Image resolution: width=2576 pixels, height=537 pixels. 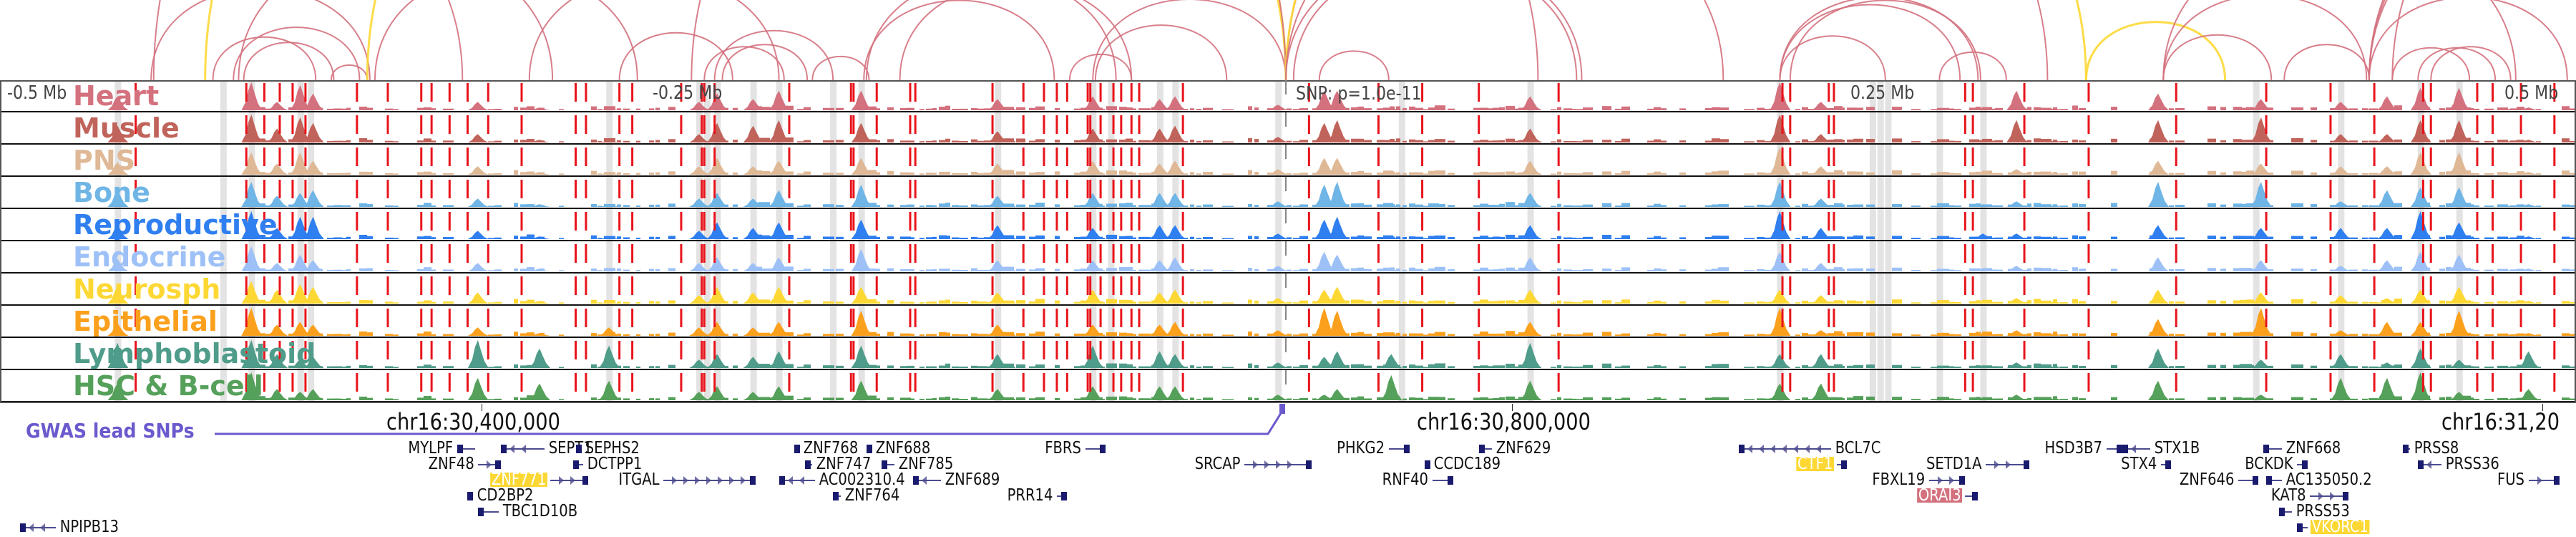 I want to click on track-neurosph, so click(x=1341, y=292).